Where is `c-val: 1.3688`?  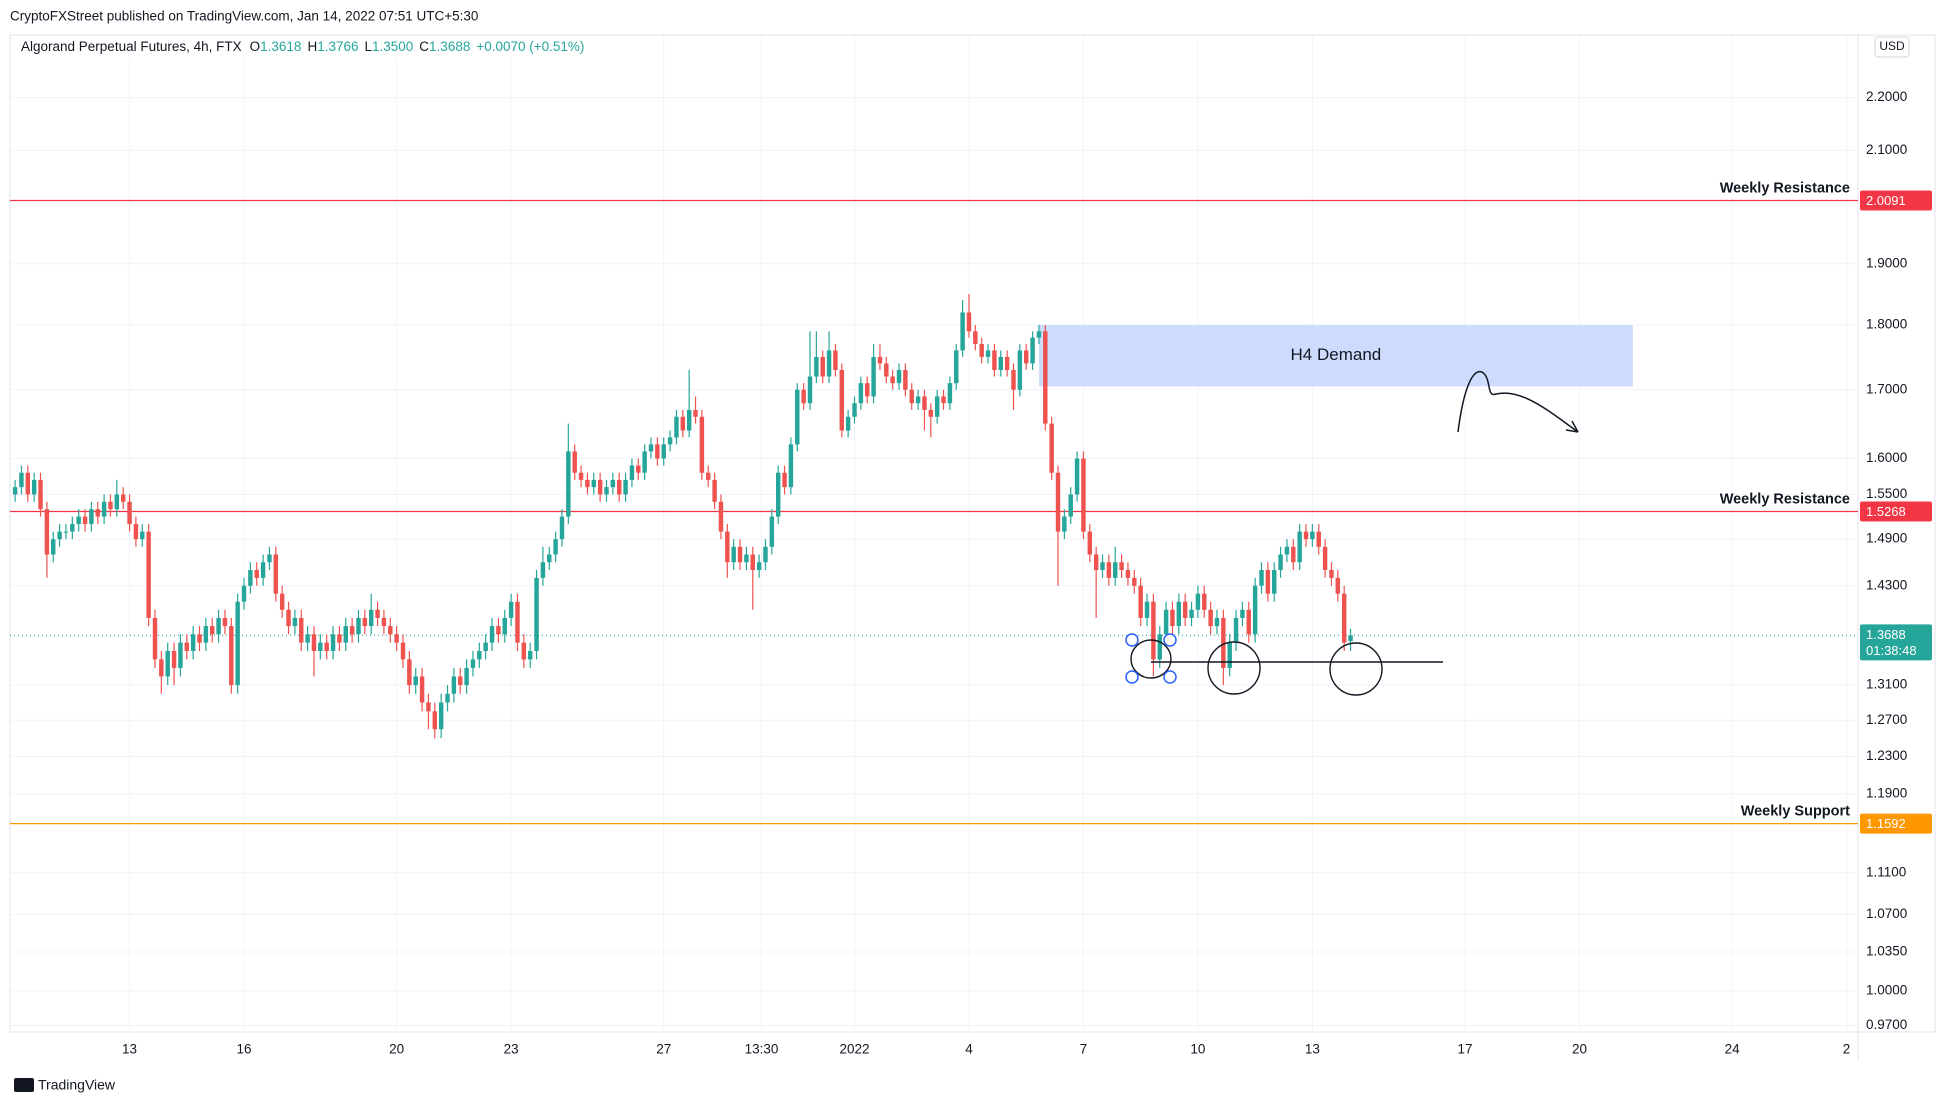 c-val: 1.3688 is located at coordinates (449, 46).